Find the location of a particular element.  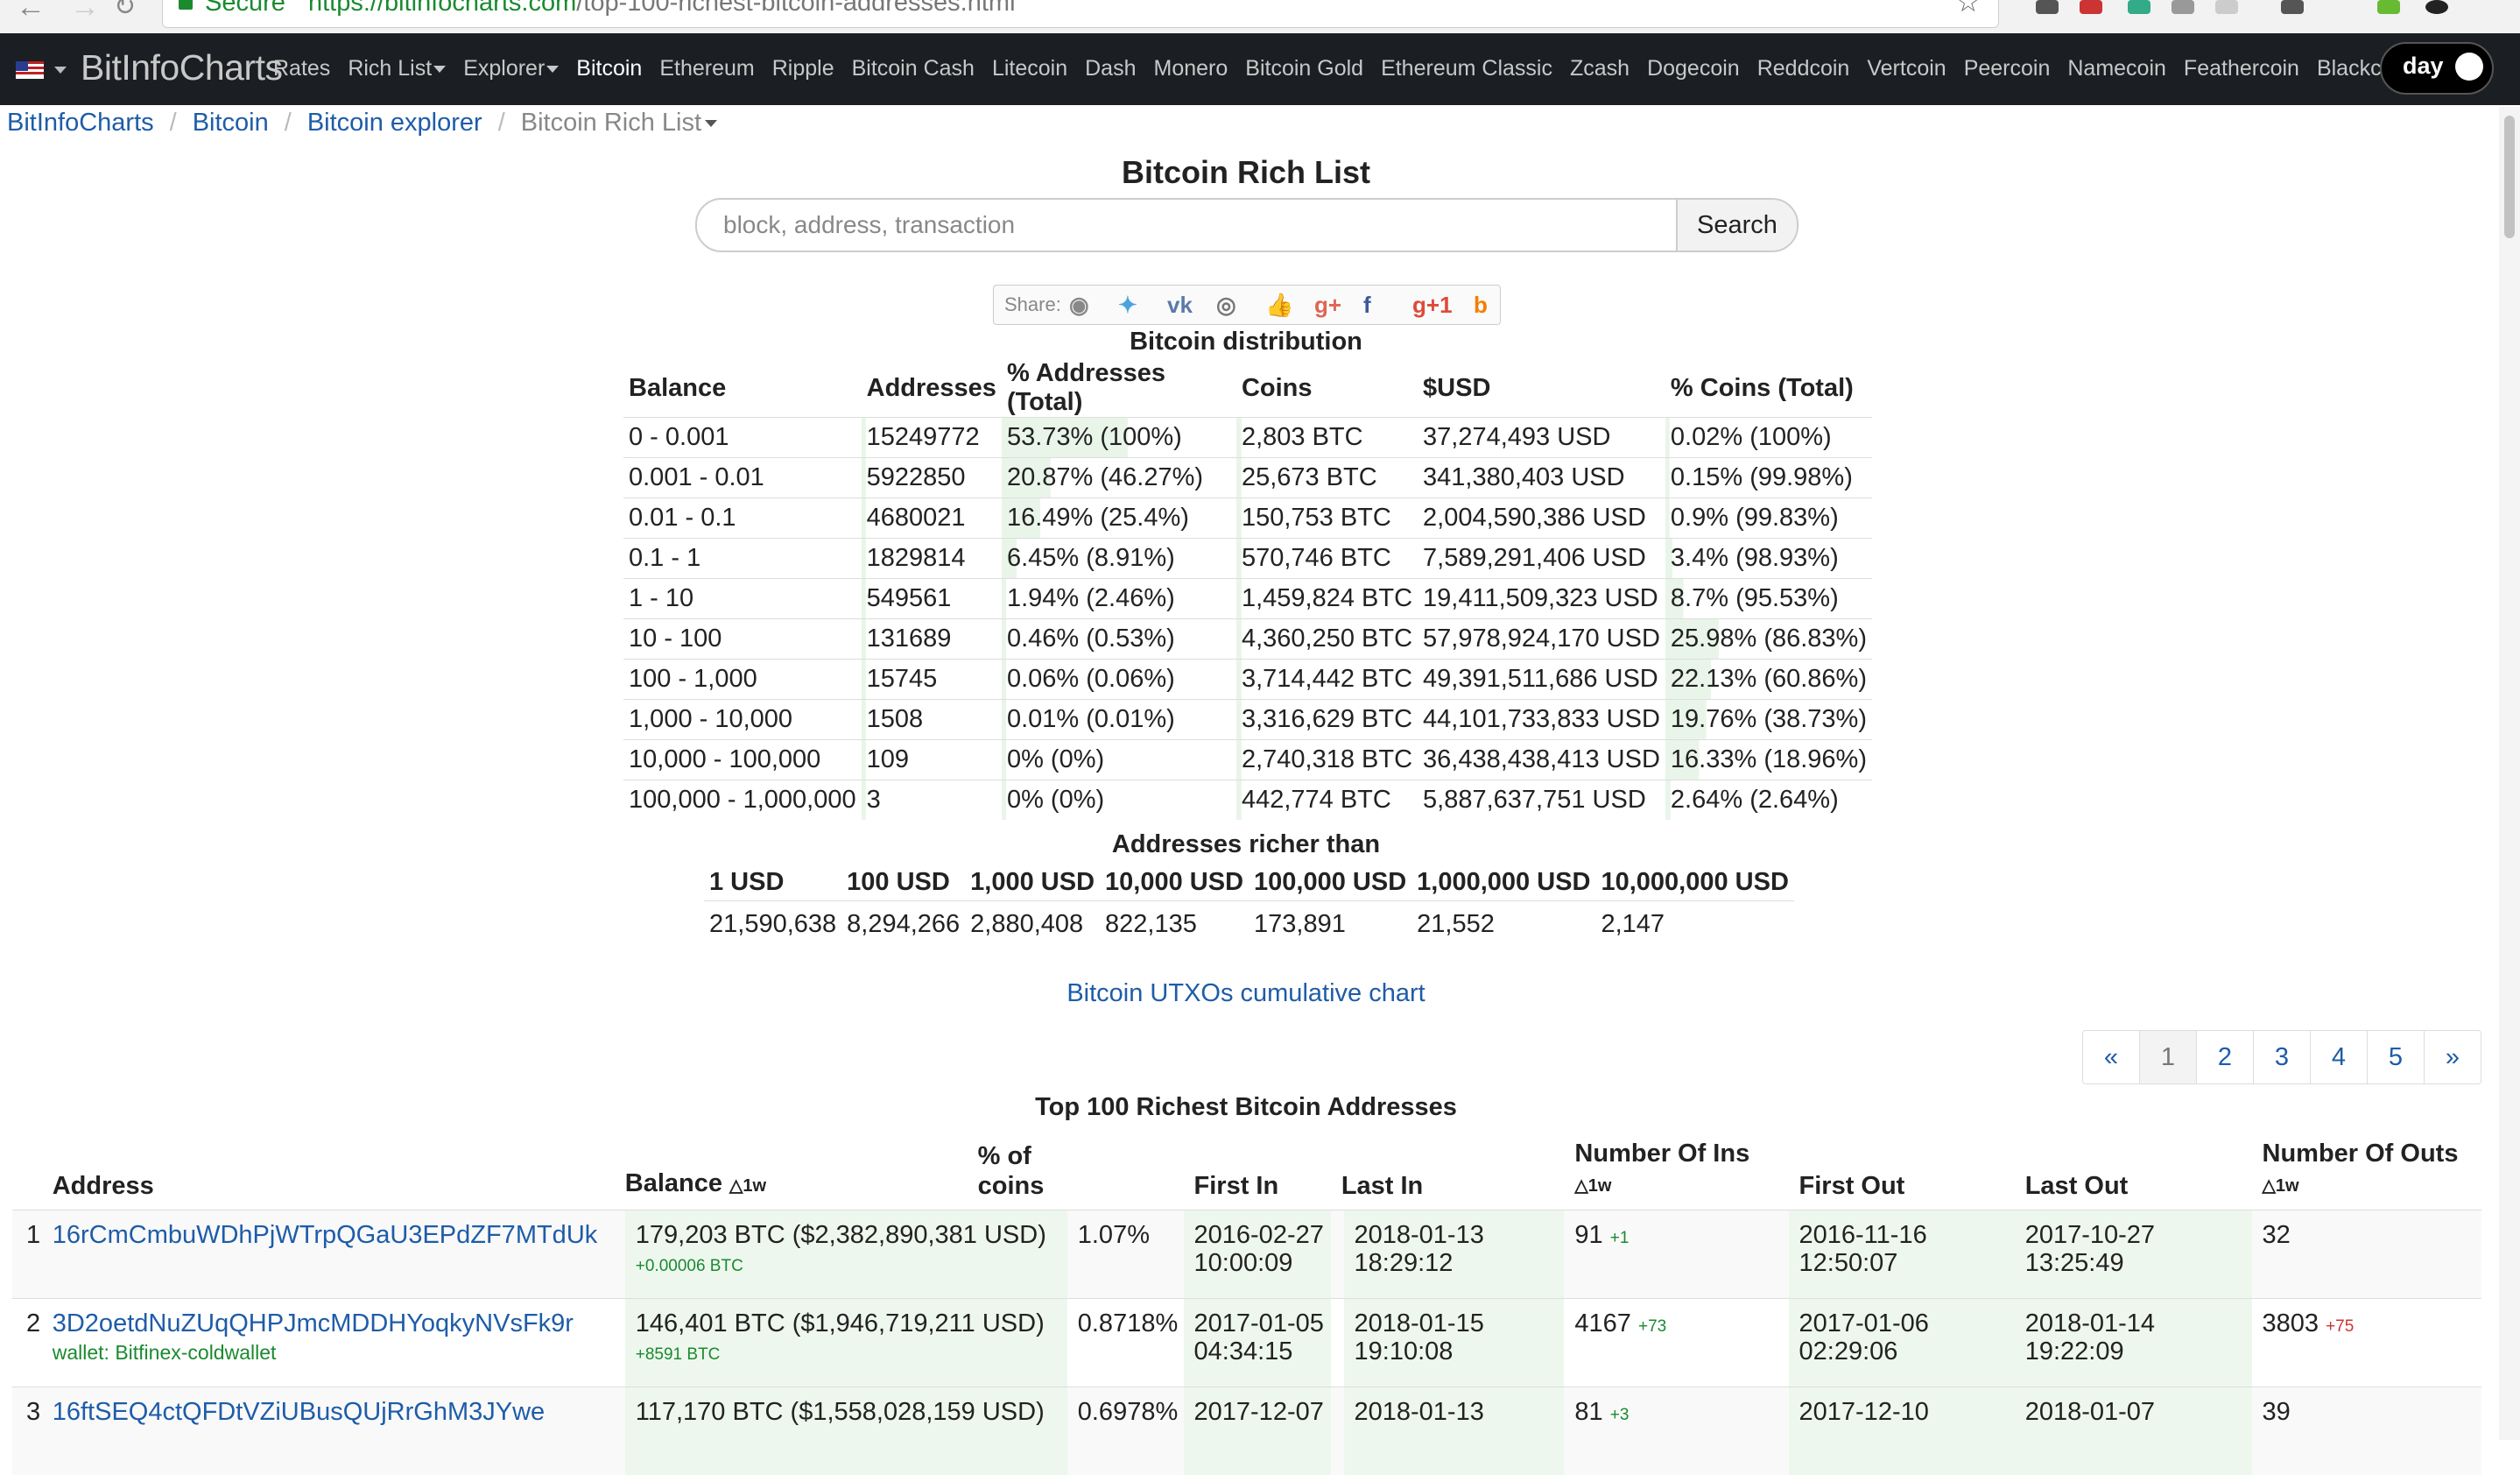

blogger-icon: b is located at coordinates (1481, 305).